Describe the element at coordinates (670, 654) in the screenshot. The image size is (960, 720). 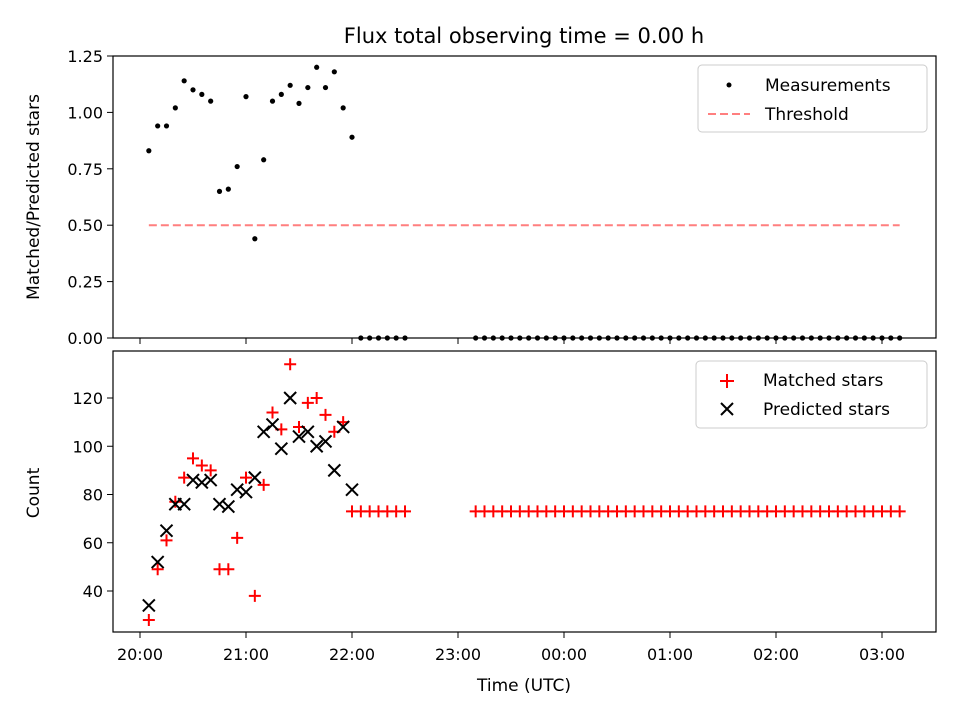
I see `x-tick-label: 01:00` at that location.